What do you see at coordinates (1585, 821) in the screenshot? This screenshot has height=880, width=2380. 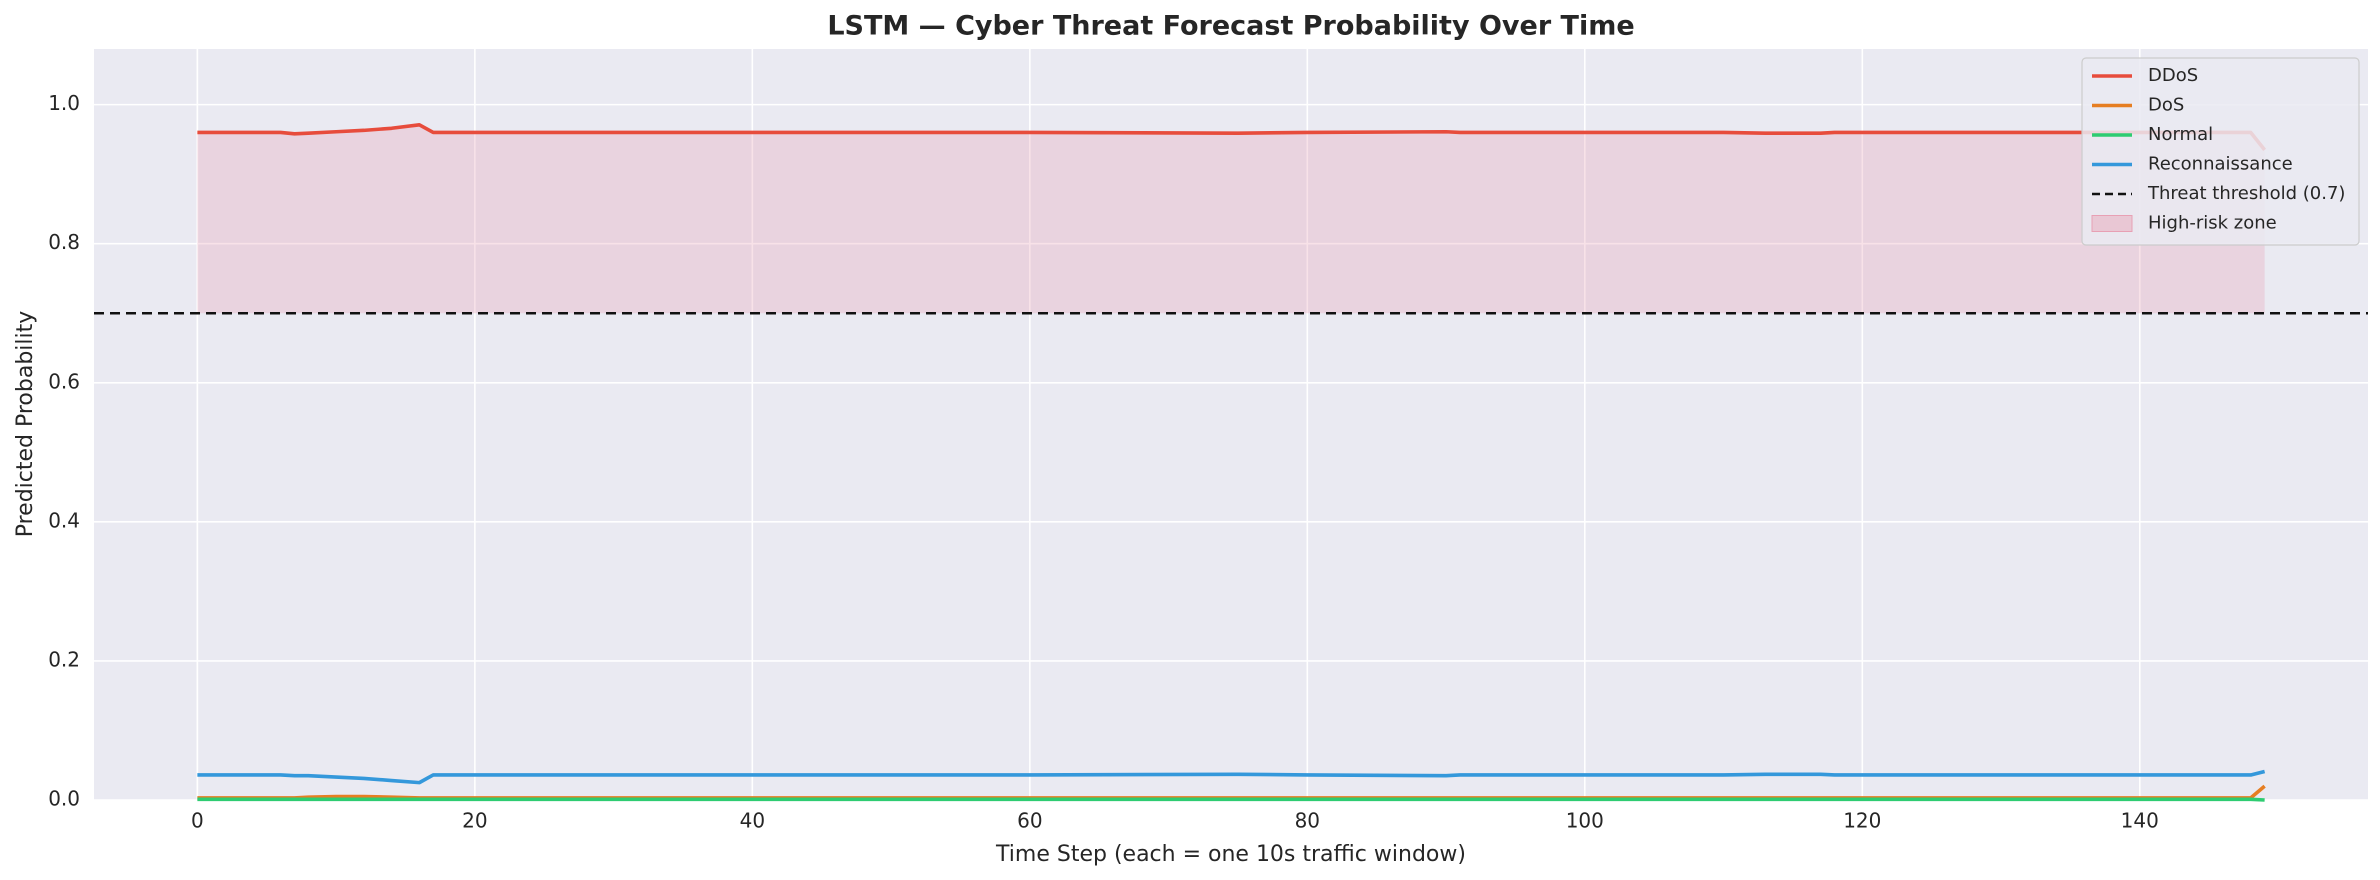 I see `x-tick-label: 100` at bounding box center [1585, 821].